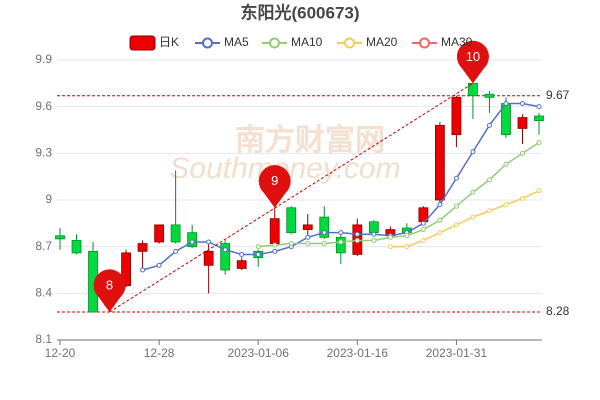 The width and height of the screenshot is (600, 400). What do you see at coordinates (558, 95) in the screenshot?
I see `reference-label: 9.67` at bounding box center [558, 95].